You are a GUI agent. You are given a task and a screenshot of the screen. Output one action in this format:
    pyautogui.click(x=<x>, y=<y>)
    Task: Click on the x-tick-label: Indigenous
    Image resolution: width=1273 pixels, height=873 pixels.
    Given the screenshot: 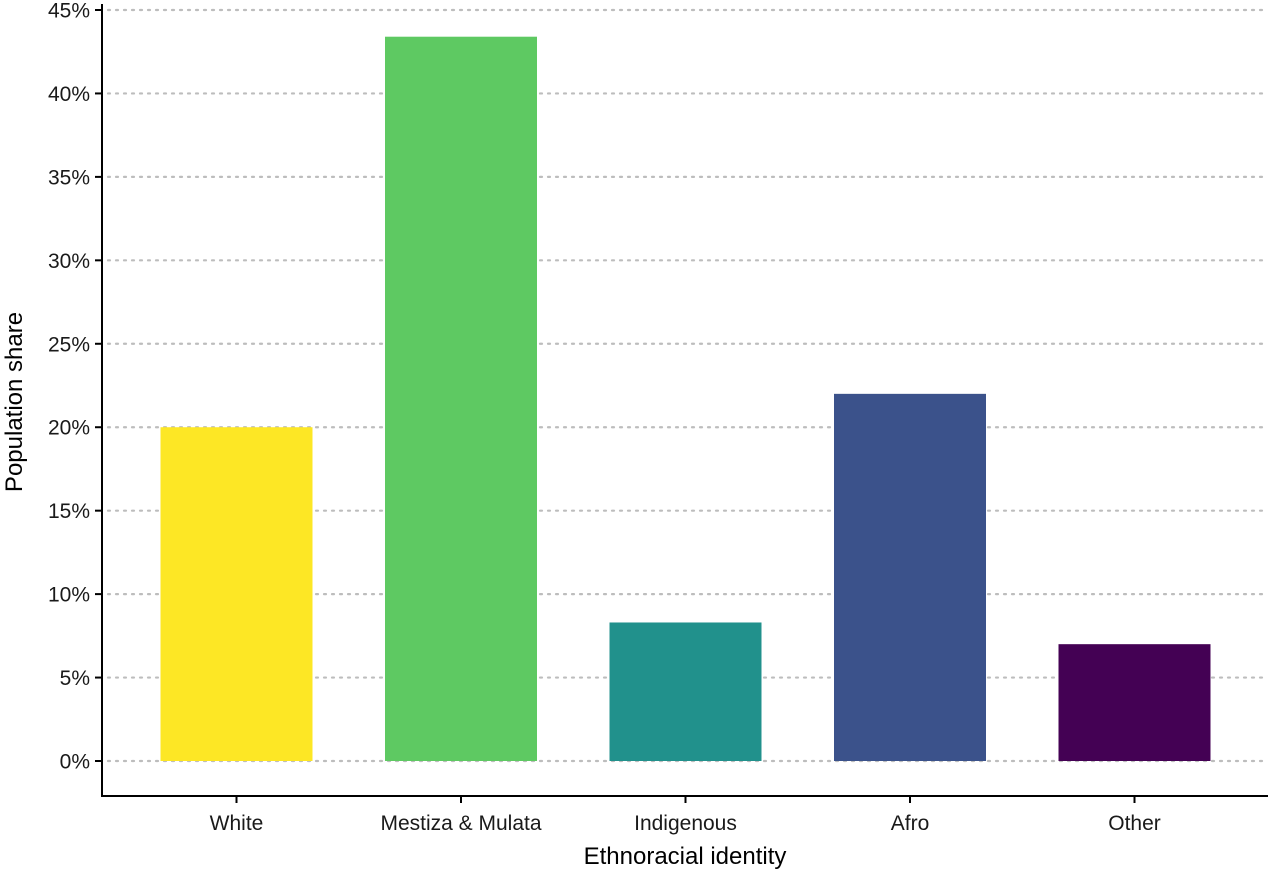 What is the action you would take?
    pyautogui.click(x=685, y=823)
    